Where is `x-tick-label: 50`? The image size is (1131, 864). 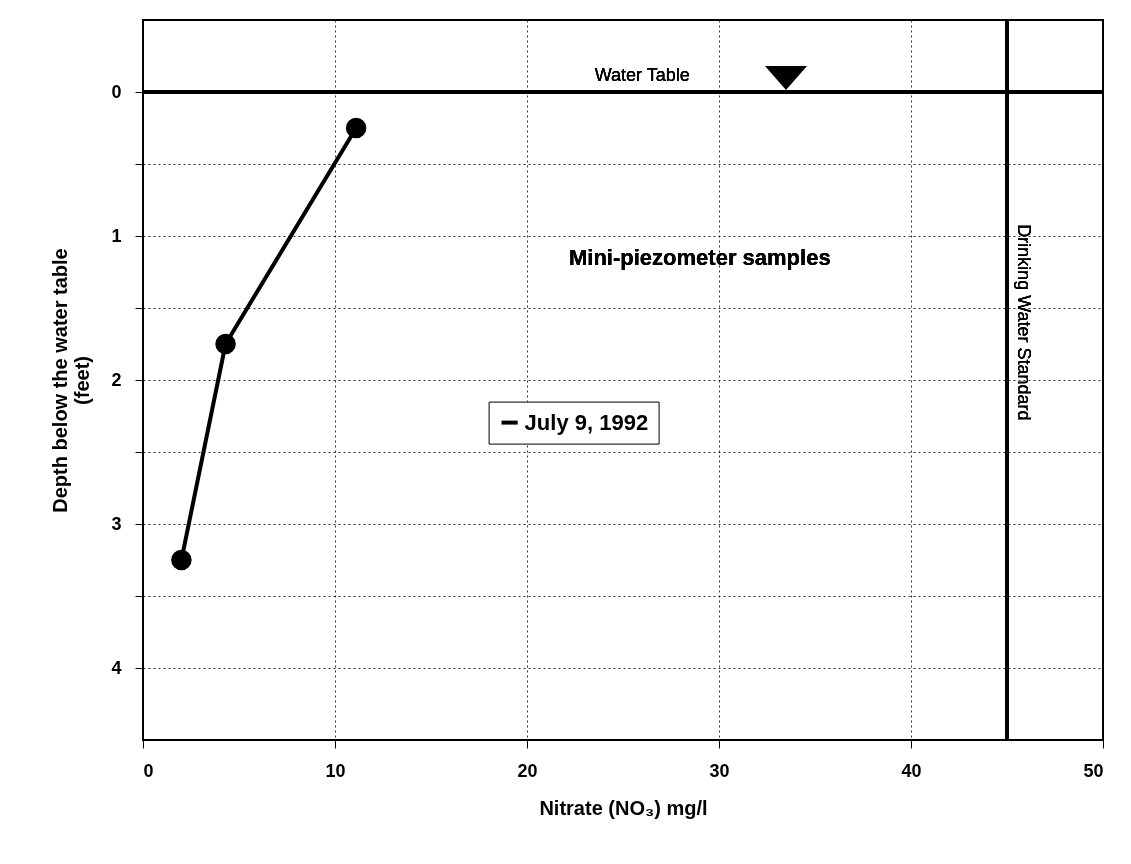
x-tick-label: 50 is located at coordinates (1093, 770).